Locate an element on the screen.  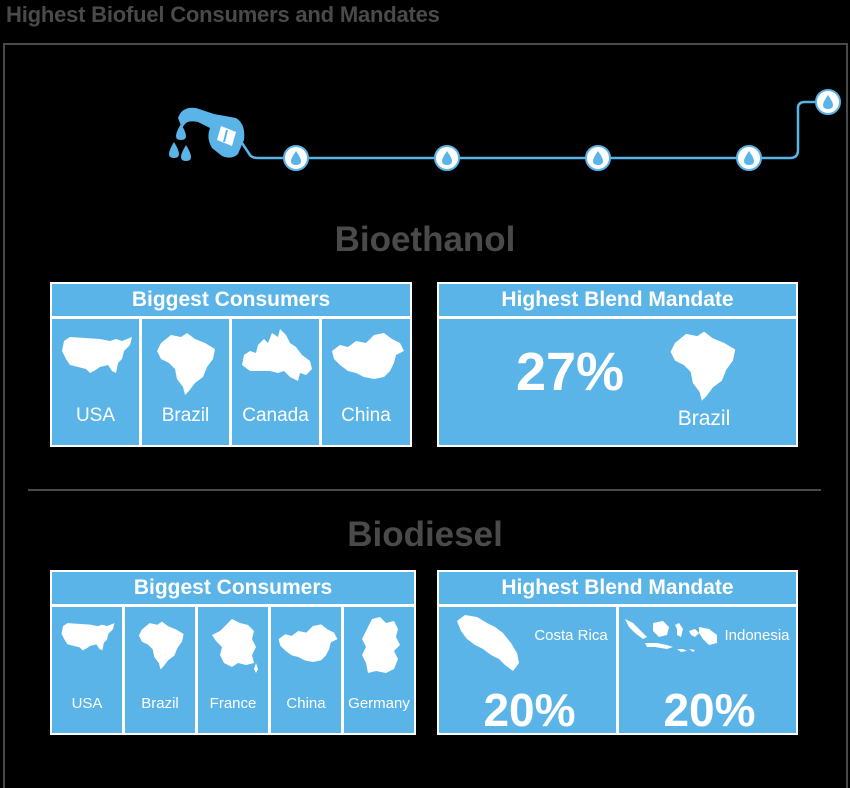
bioethanol-consumers-heading: Biggest Consumers is located at coordinates (231, 300).